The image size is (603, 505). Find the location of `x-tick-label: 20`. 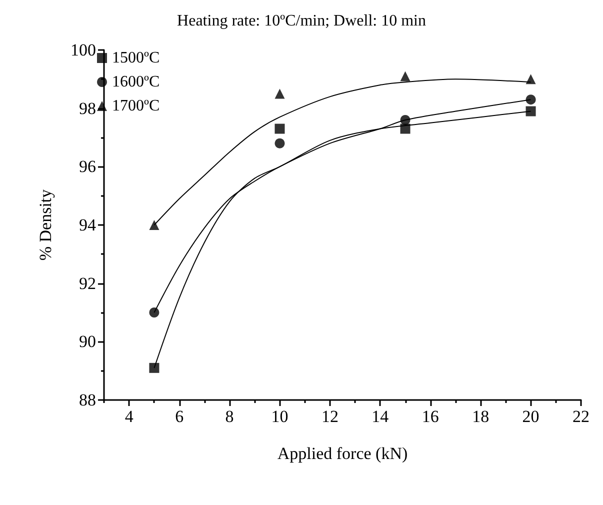

x-tick-label: 20 is located at coordinates (531, 416).